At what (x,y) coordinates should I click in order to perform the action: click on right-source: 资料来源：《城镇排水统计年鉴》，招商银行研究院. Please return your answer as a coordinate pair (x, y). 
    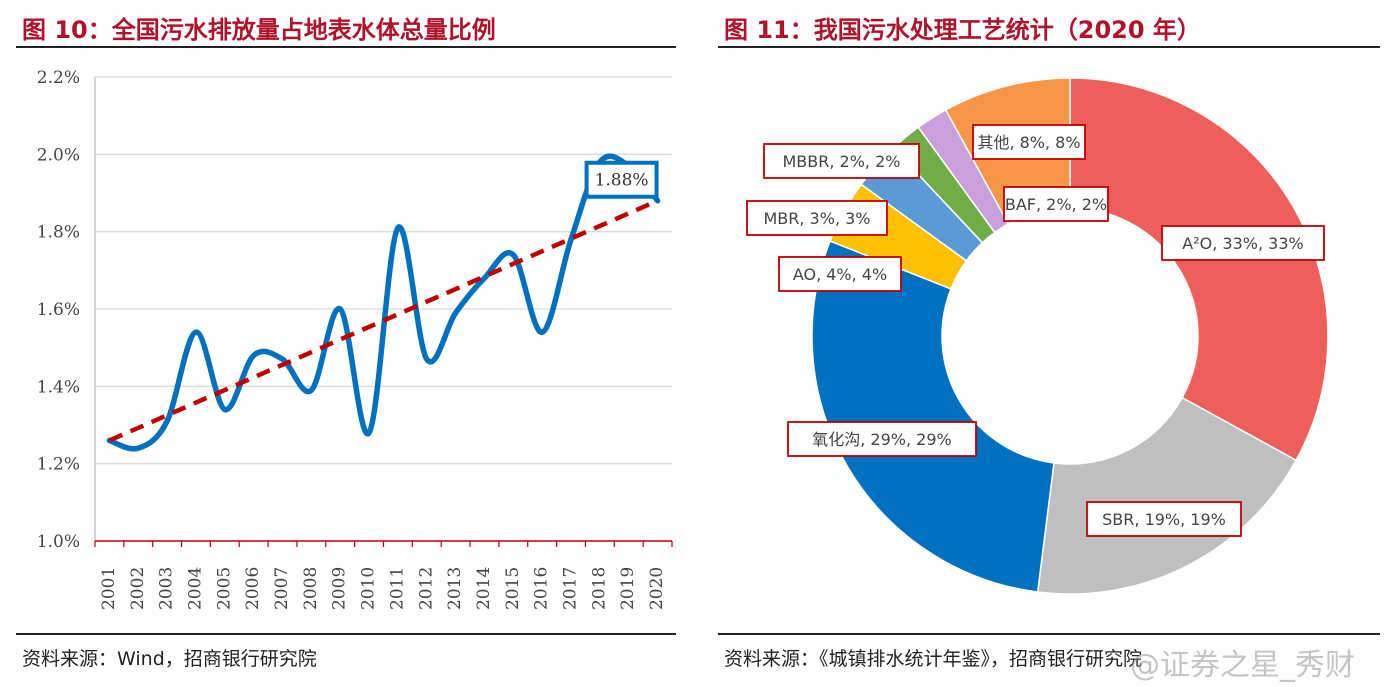
    Looking at the image, I should click on (933, 659).